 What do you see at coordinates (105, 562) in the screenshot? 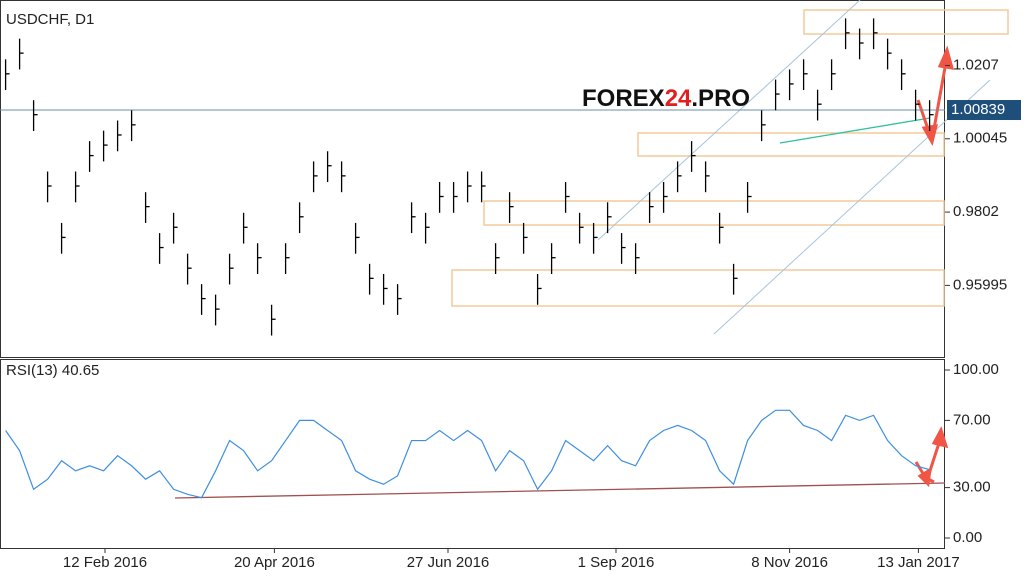
I see `x-tick-label: 12 Feb 2016` at bounding box center [105, 562].